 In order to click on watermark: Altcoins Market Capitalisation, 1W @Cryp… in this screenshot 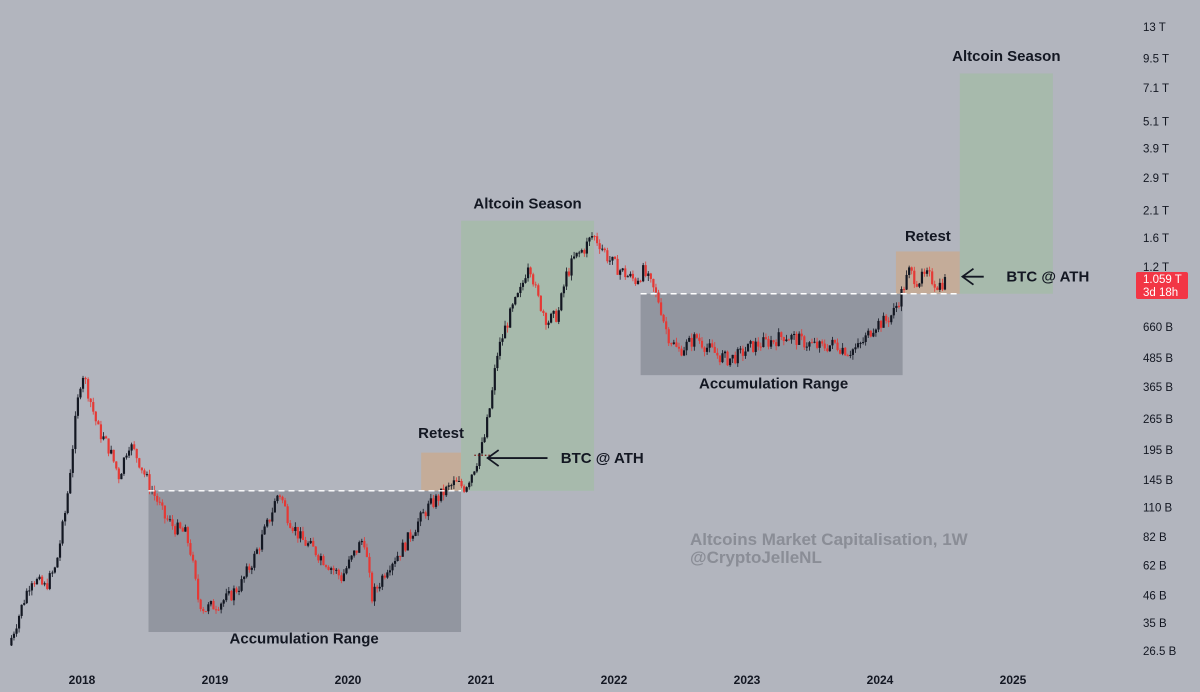, I will do `click(829, 548)`.